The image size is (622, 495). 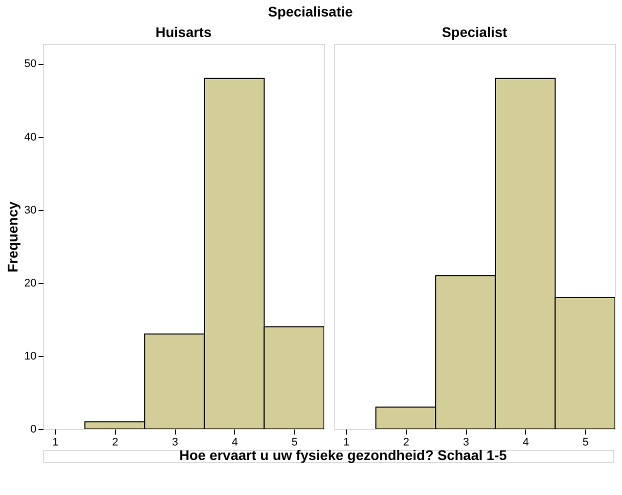 I want to click on y-axis-title: Frequency, so click(x=12, y=236).